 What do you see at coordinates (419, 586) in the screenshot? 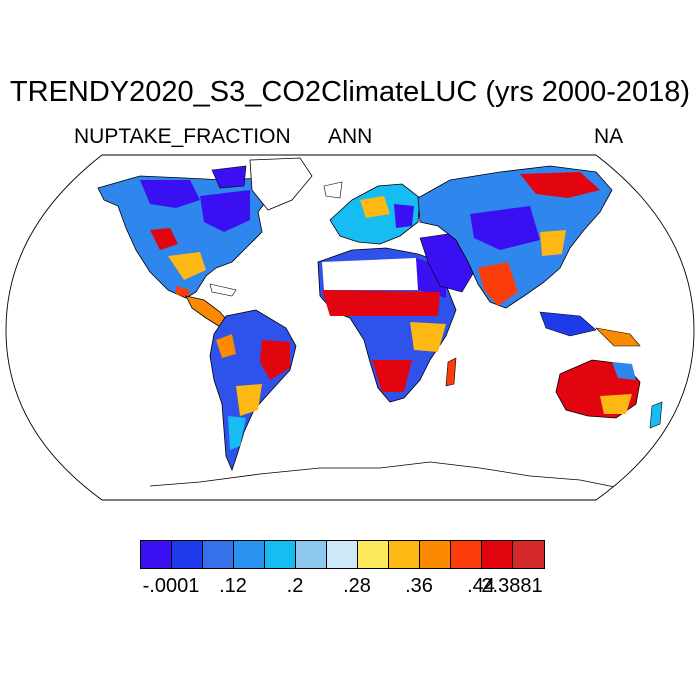
I see `colorbar-tick-label: .36` at bounding box center [419, 586].